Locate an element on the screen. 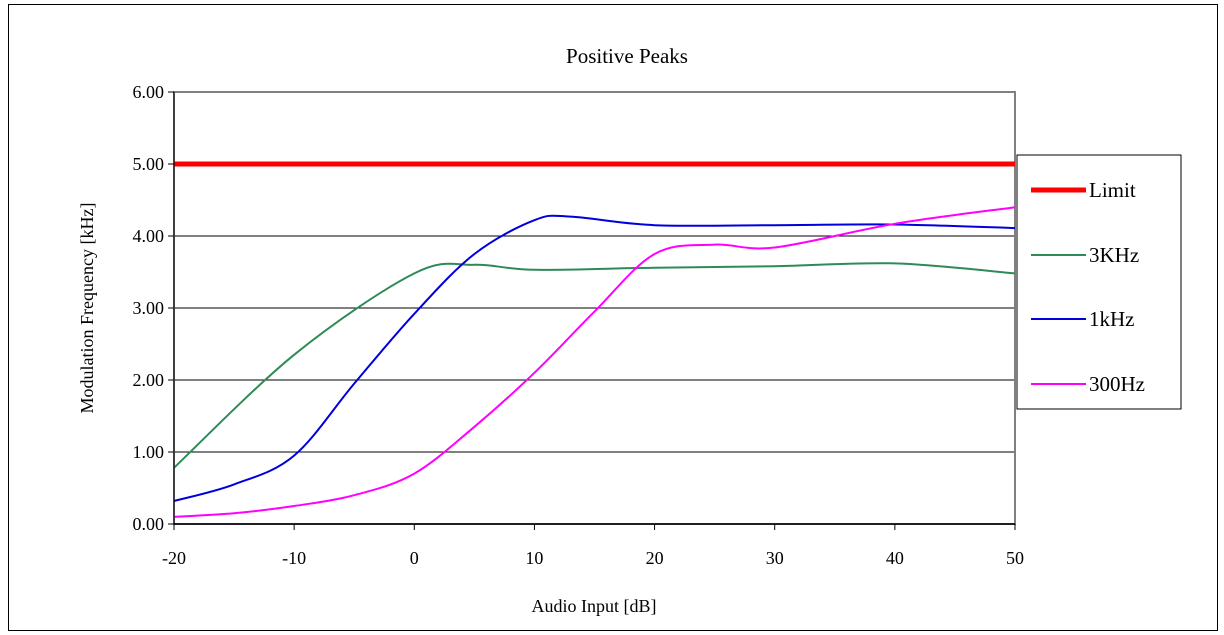  y-tick-label: 6.00 is located at coordinates (149, 92).